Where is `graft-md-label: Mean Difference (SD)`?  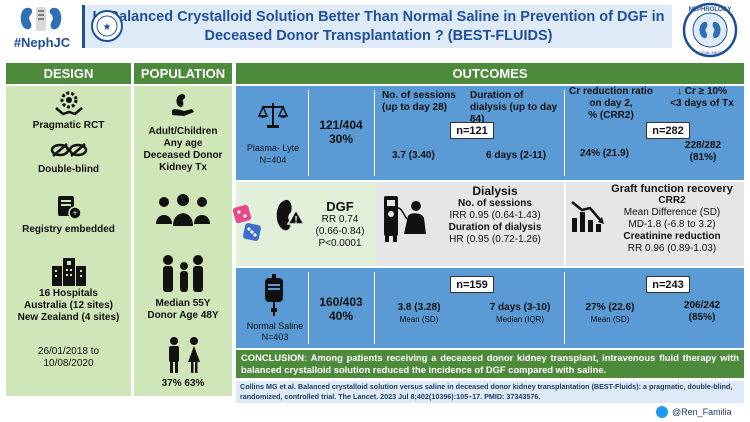
graft-md-label: Mean Difference (SD) is located at coordinates (672, 212).